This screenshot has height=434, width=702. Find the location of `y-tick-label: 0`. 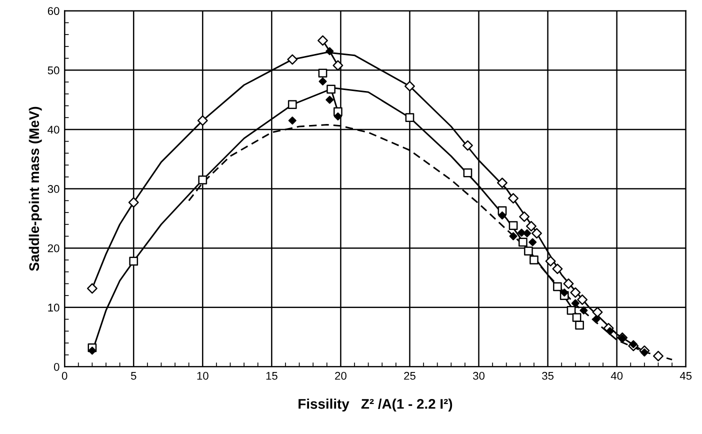

y-tick-label: 0 is located at coordinates (57, 366).